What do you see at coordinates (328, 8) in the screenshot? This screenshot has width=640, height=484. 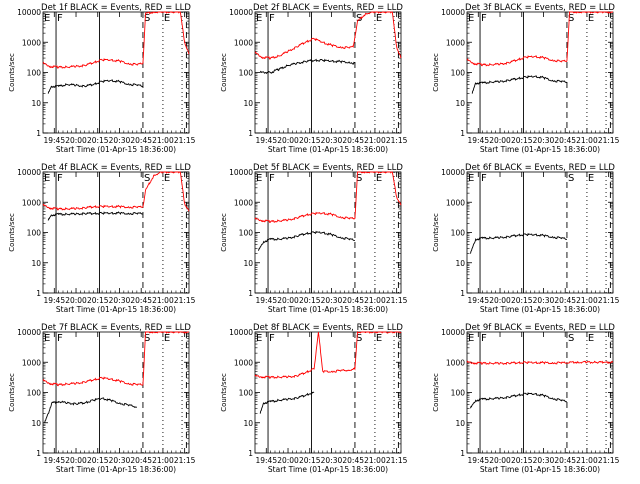 I see `panel-title: Det 2f BLACK = Events, RED = LLD` at bounding box center [328, 8].